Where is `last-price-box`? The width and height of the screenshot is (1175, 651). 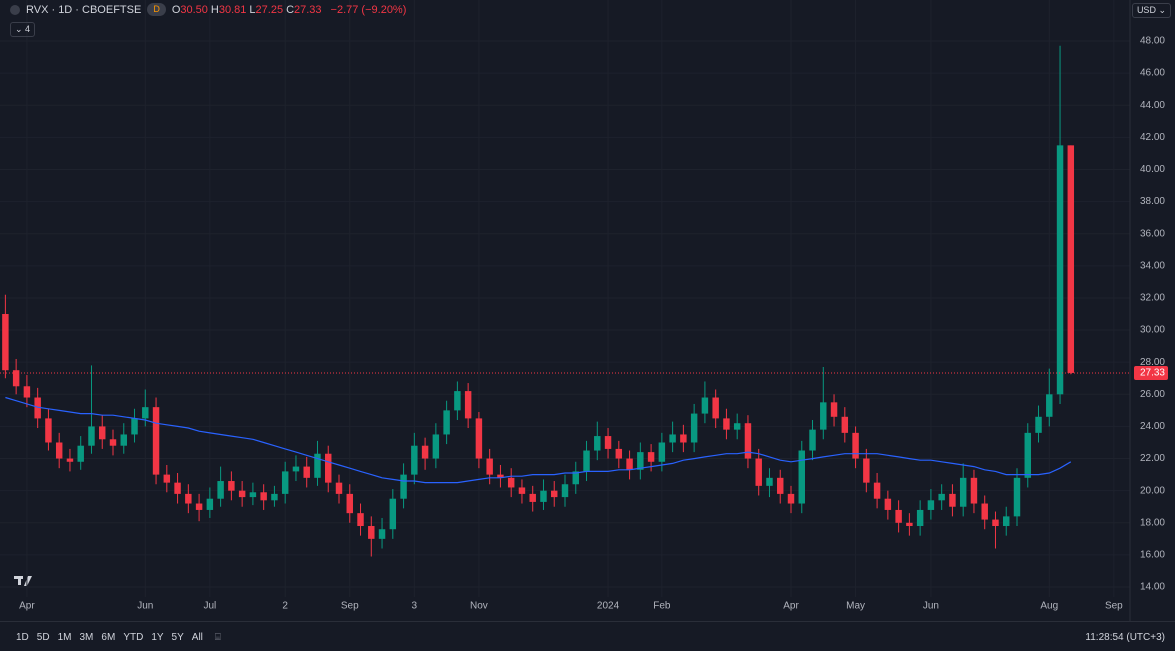 last-price-box is located at coordinates (1151, 372).